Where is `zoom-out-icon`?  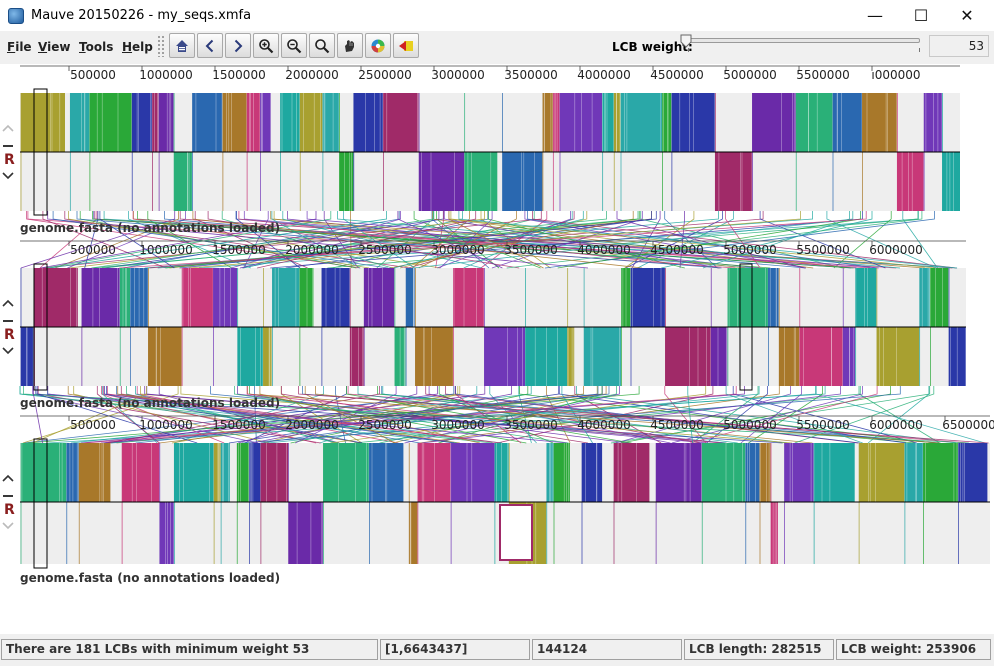
zoom-out-icon is located at coordinates (294, 45).